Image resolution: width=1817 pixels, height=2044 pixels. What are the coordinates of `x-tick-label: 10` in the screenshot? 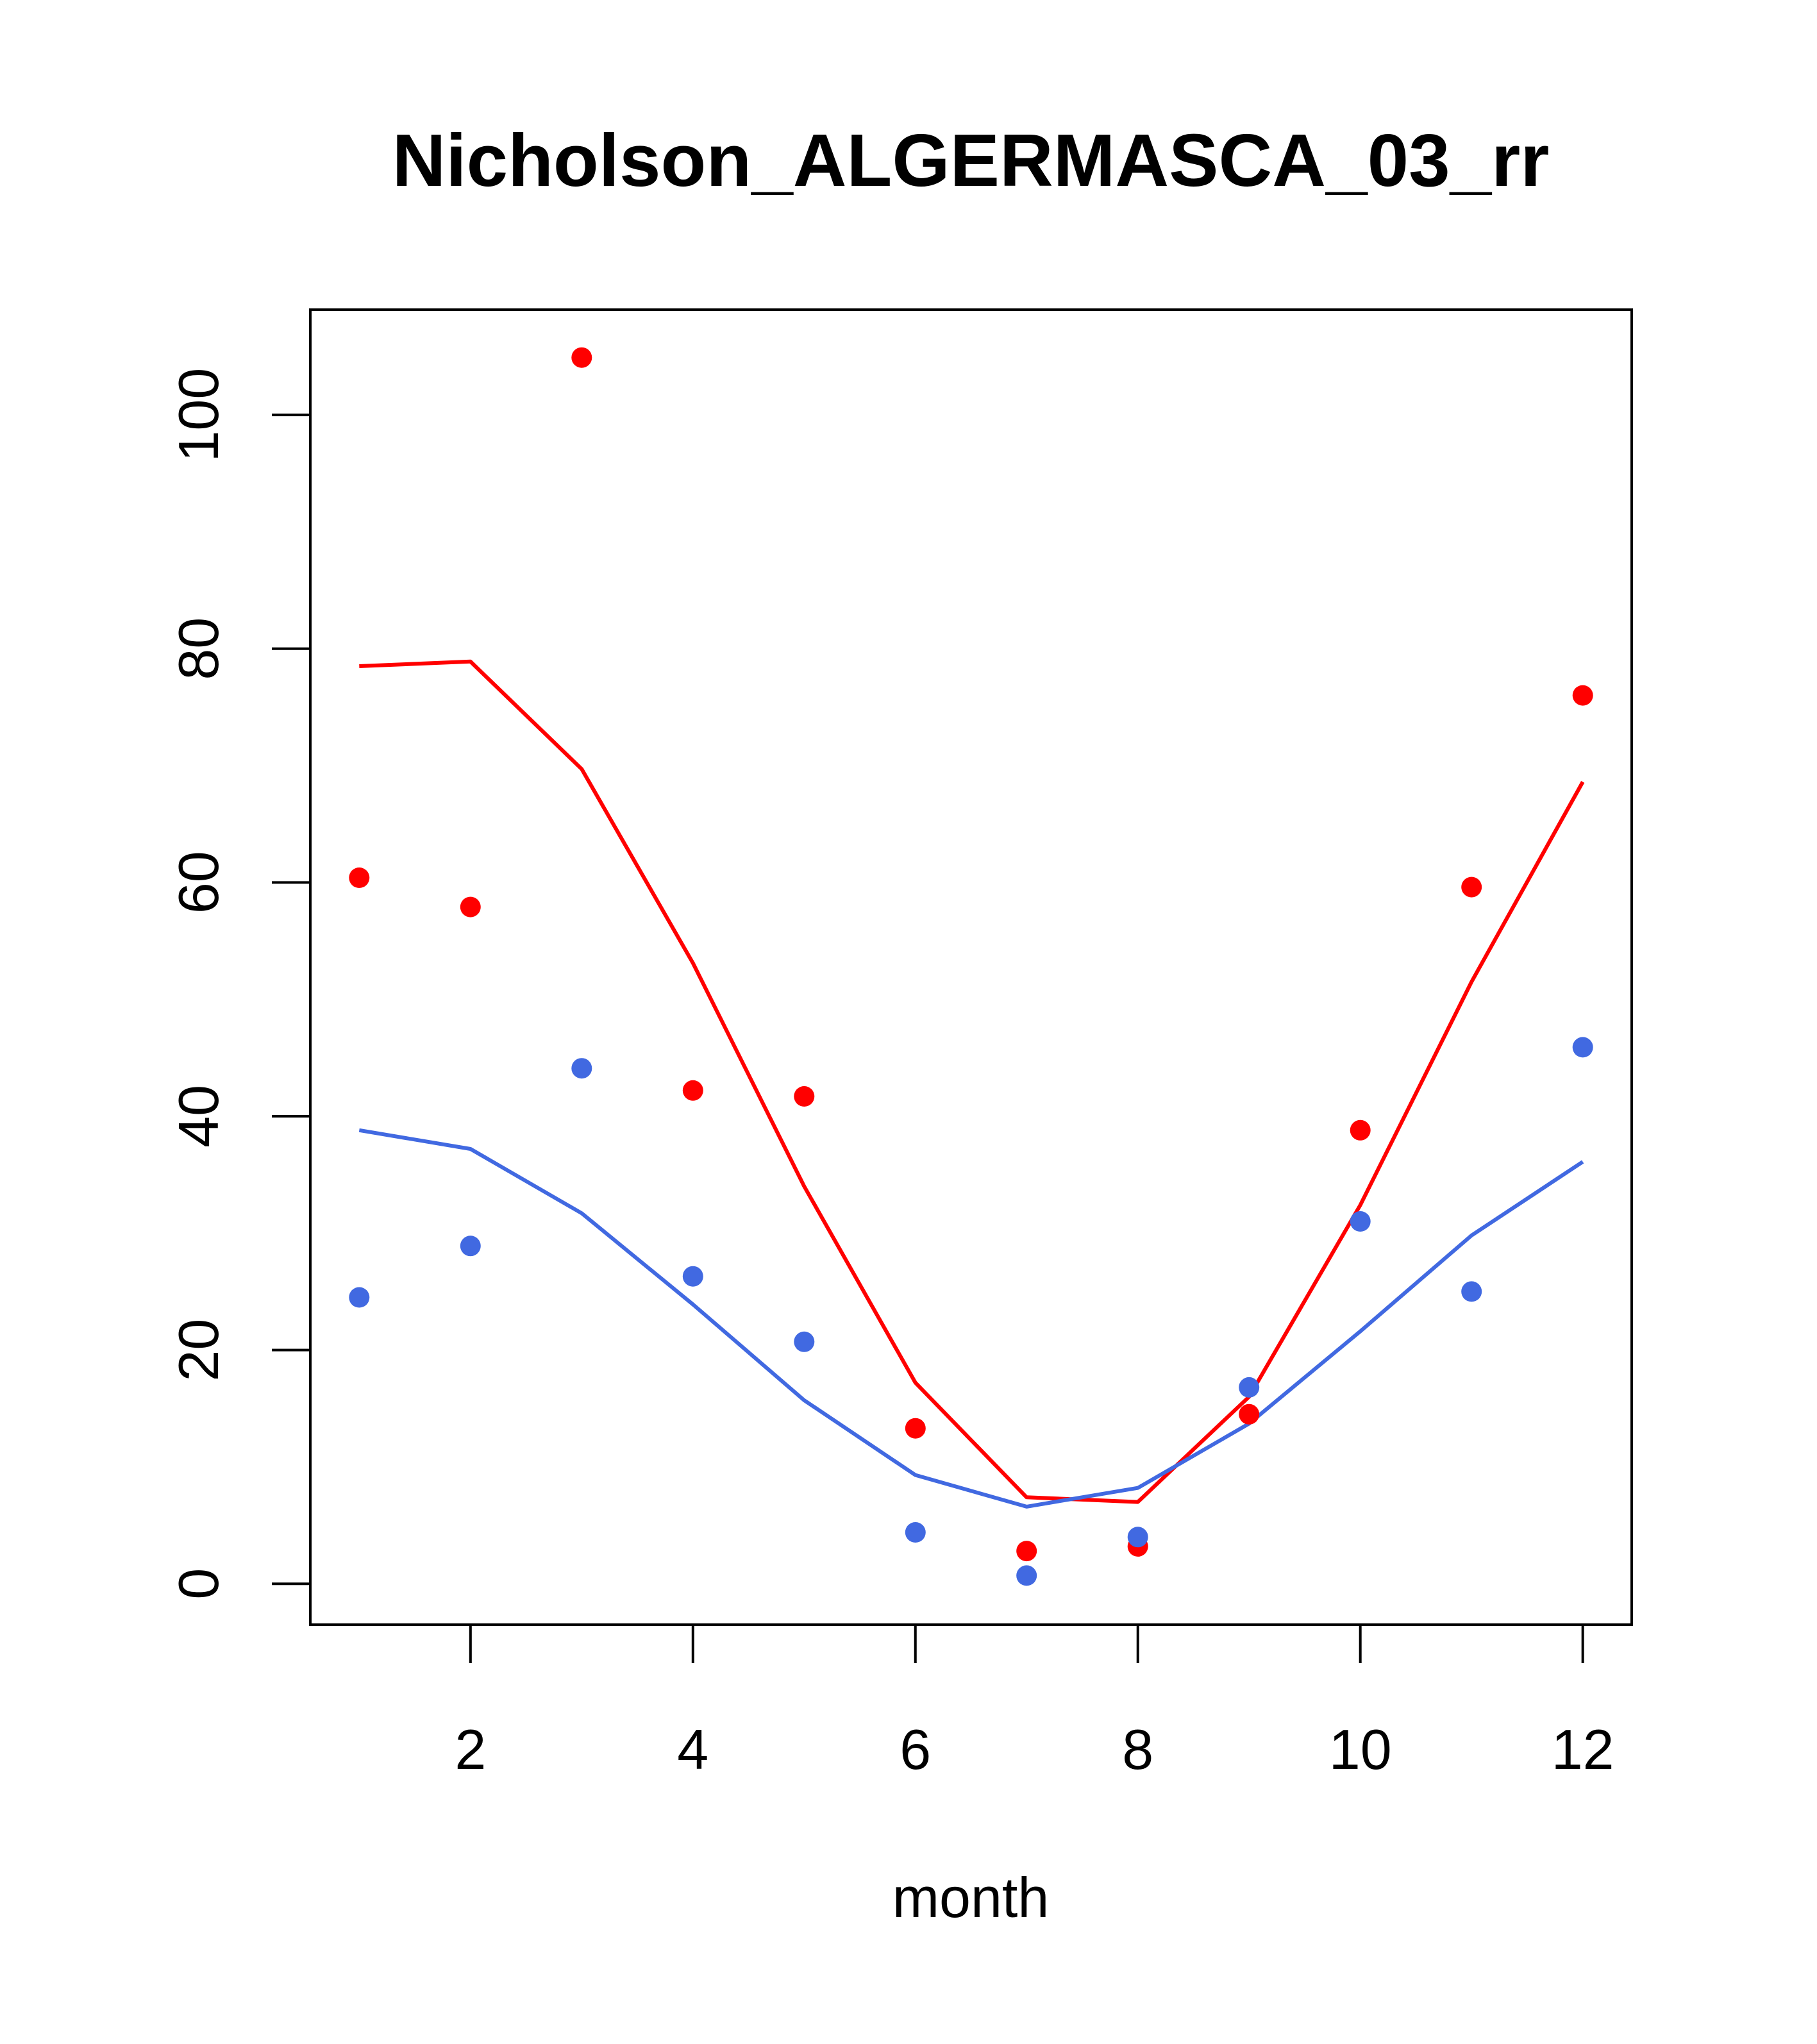 It's located at (1360, 1750).